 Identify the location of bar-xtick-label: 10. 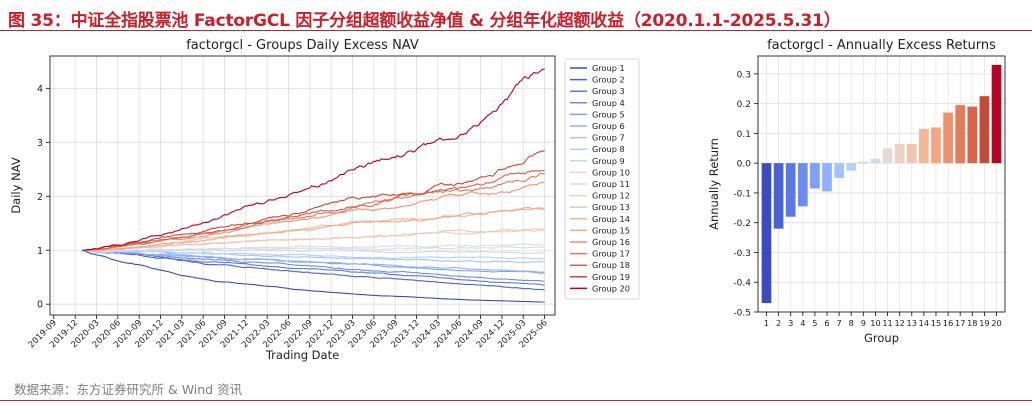
(875, 323).